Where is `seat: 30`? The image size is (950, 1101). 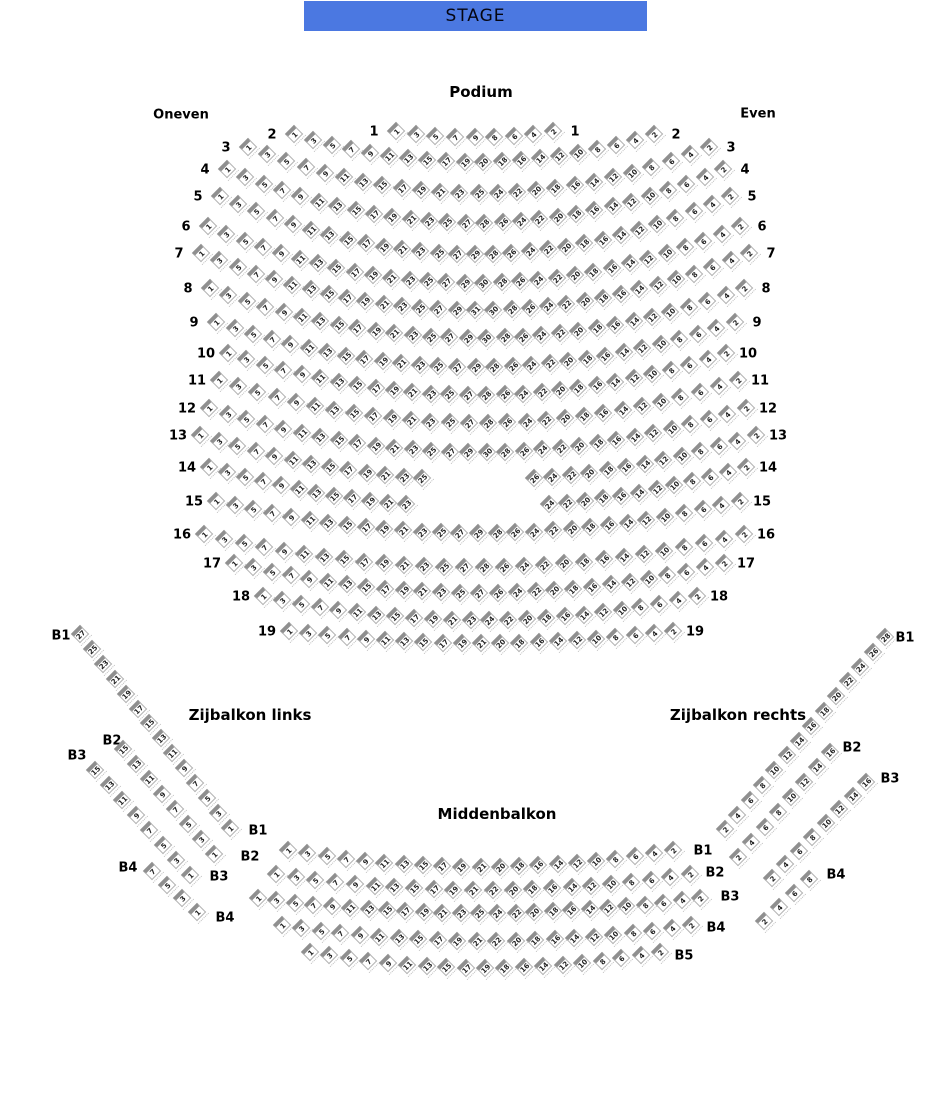
seat: 30 is located at coordinates (486, 452).